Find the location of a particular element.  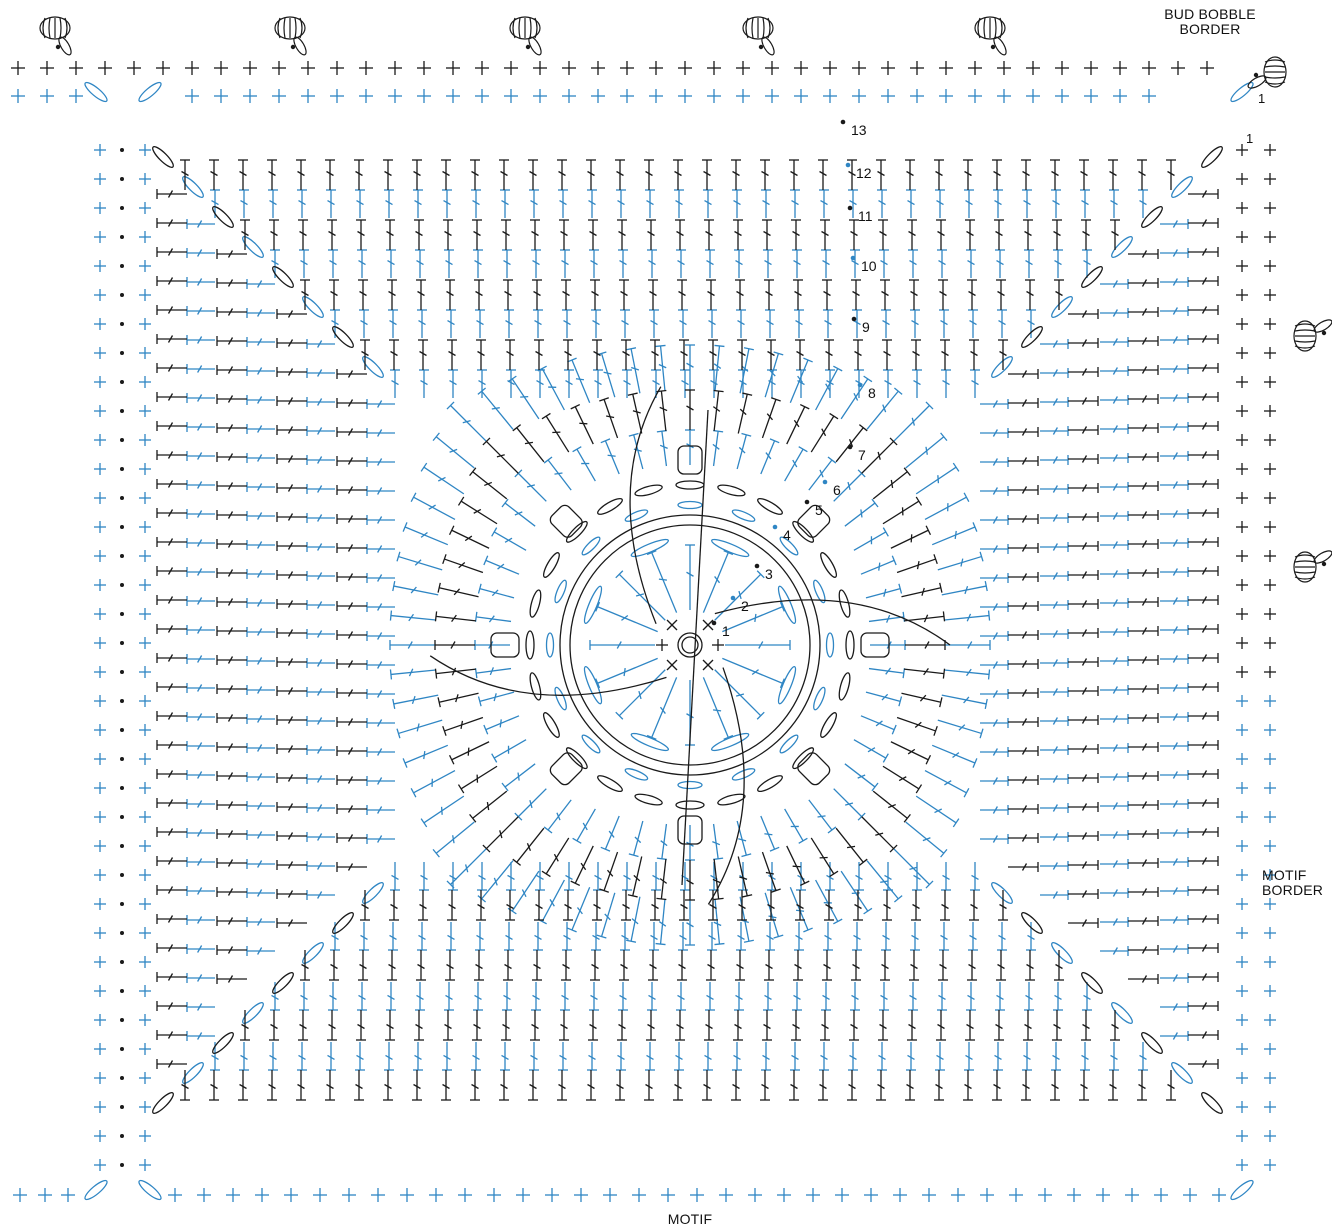

round-number-label: 9 is located at coordinates (866, 327).